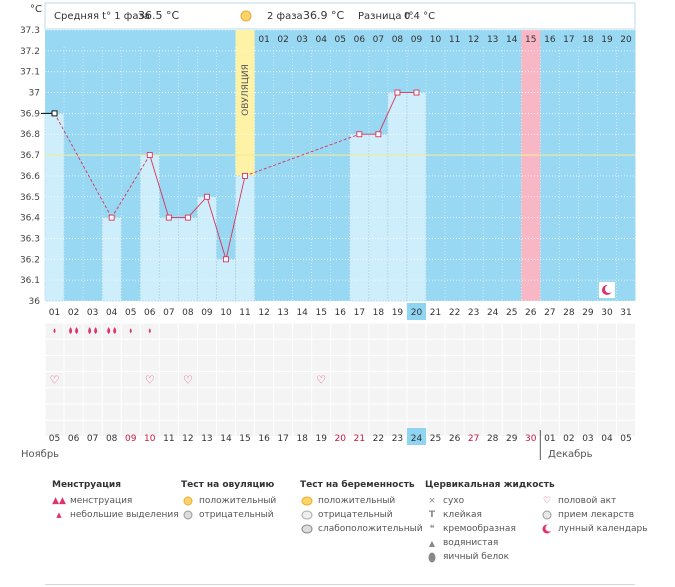 The image size is (675, 587). What do you see at coordinates (246, 16) in the screenshot?
I see `ovulation-sun-icon` at bounding box center [246, 16].